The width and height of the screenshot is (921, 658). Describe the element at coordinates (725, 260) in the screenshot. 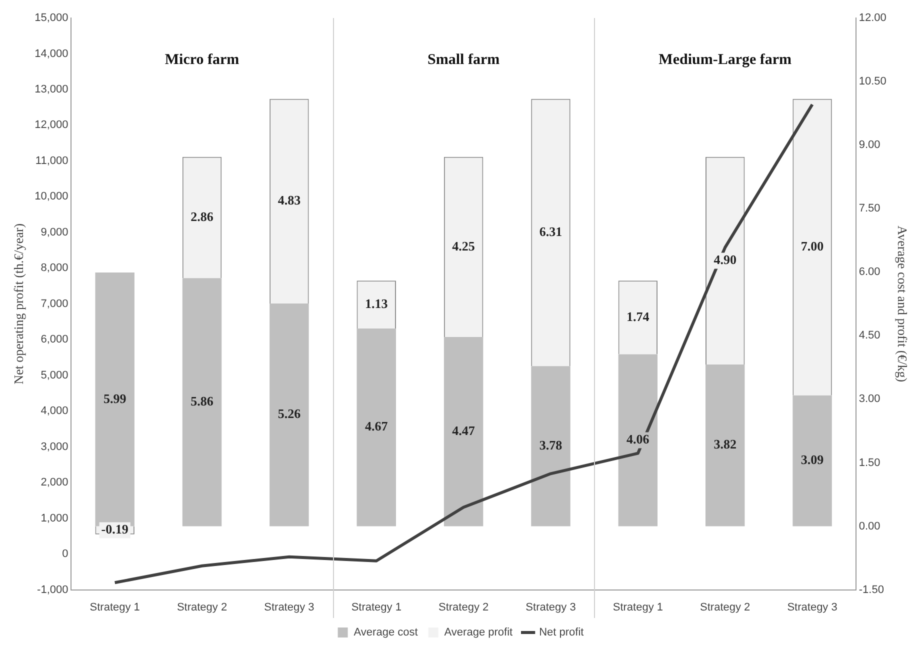

I see `data-label: 4.90` at that location.